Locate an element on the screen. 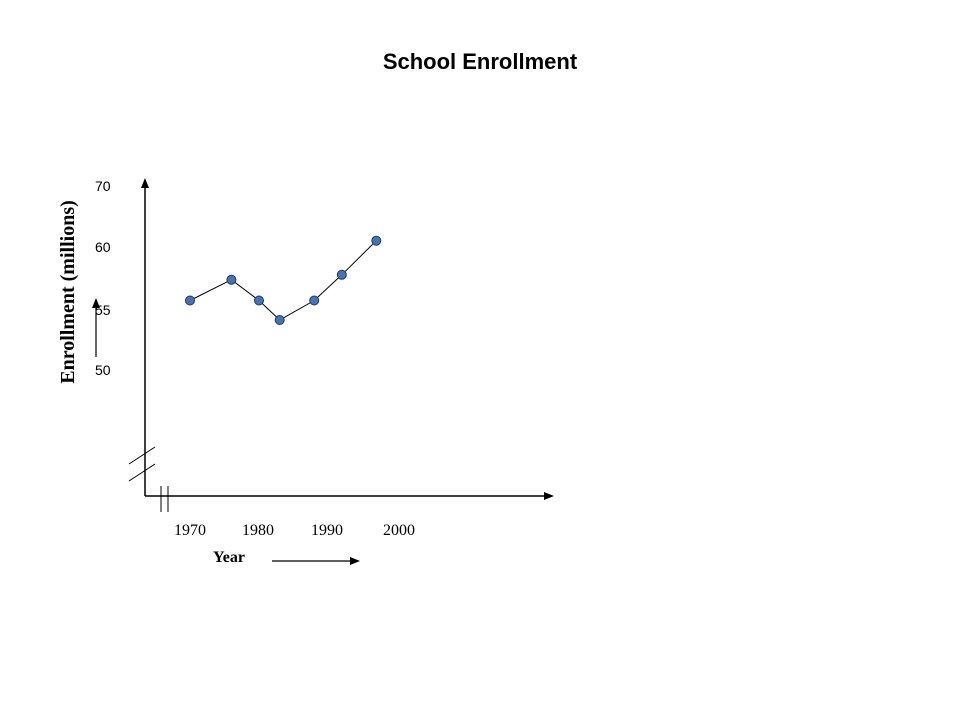  y-tick-label: 50 is located at coordinates (103, 370).